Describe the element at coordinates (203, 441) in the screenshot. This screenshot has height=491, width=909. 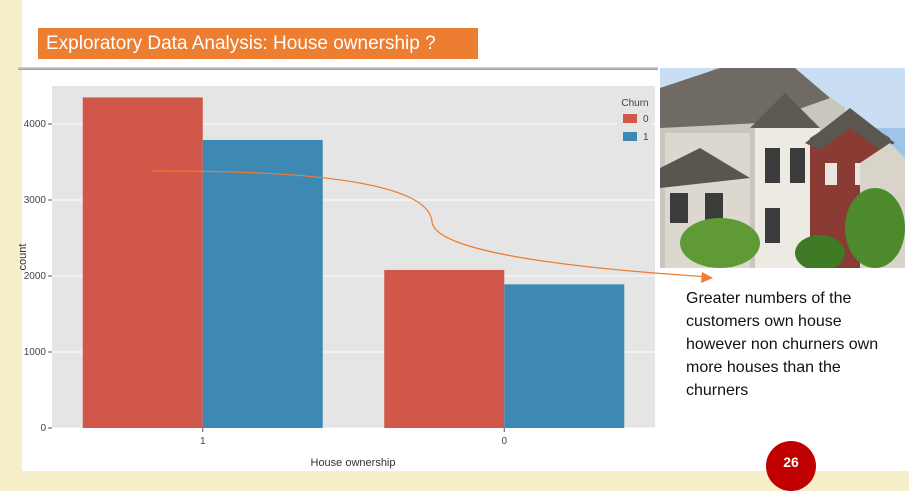
I see `x-tick-label: 1` at that location.